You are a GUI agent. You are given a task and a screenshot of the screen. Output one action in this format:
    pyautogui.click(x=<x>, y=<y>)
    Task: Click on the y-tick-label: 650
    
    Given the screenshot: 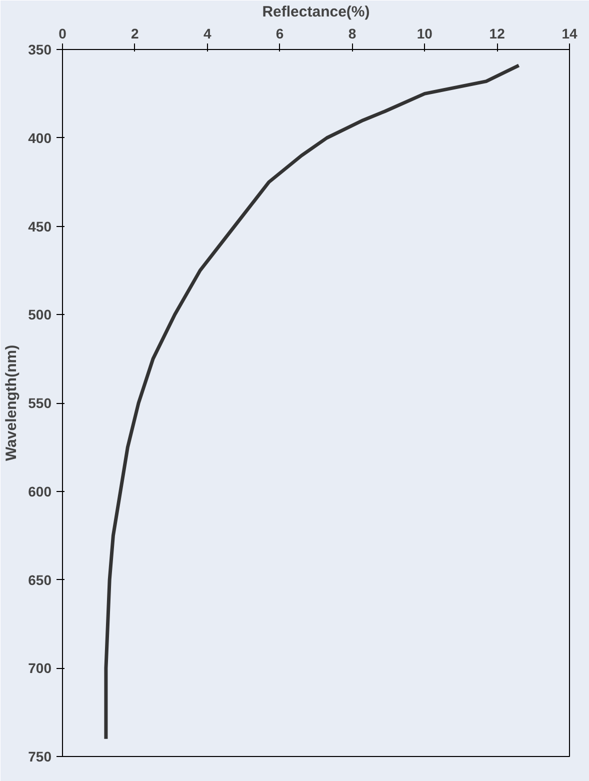 What is the action you would take?
    pyautogui.click(x=40, y=580)
    